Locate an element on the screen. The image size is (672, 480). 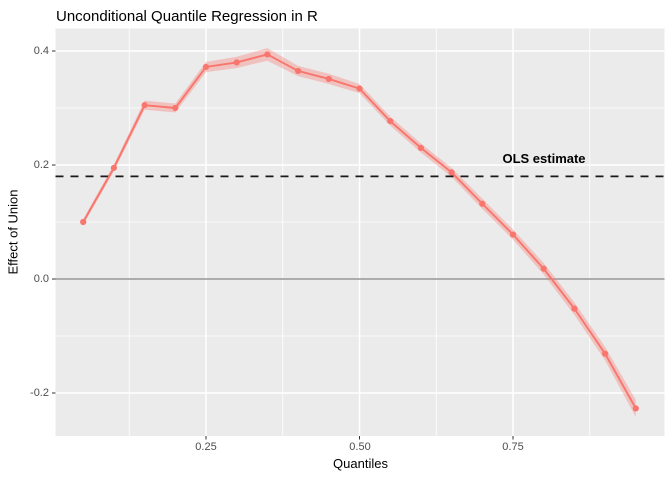
y-axis-title: Effect of Union is located at coordinates (13, 232).